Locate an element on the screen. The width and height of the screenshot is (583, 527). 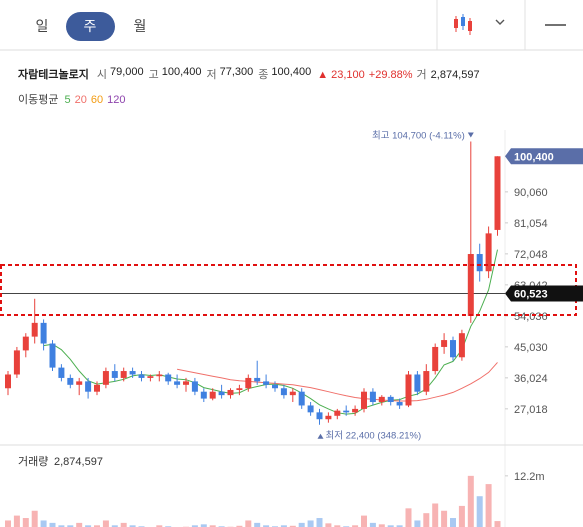
ma-label: 이동평균 is located at coordinates (38, 100).